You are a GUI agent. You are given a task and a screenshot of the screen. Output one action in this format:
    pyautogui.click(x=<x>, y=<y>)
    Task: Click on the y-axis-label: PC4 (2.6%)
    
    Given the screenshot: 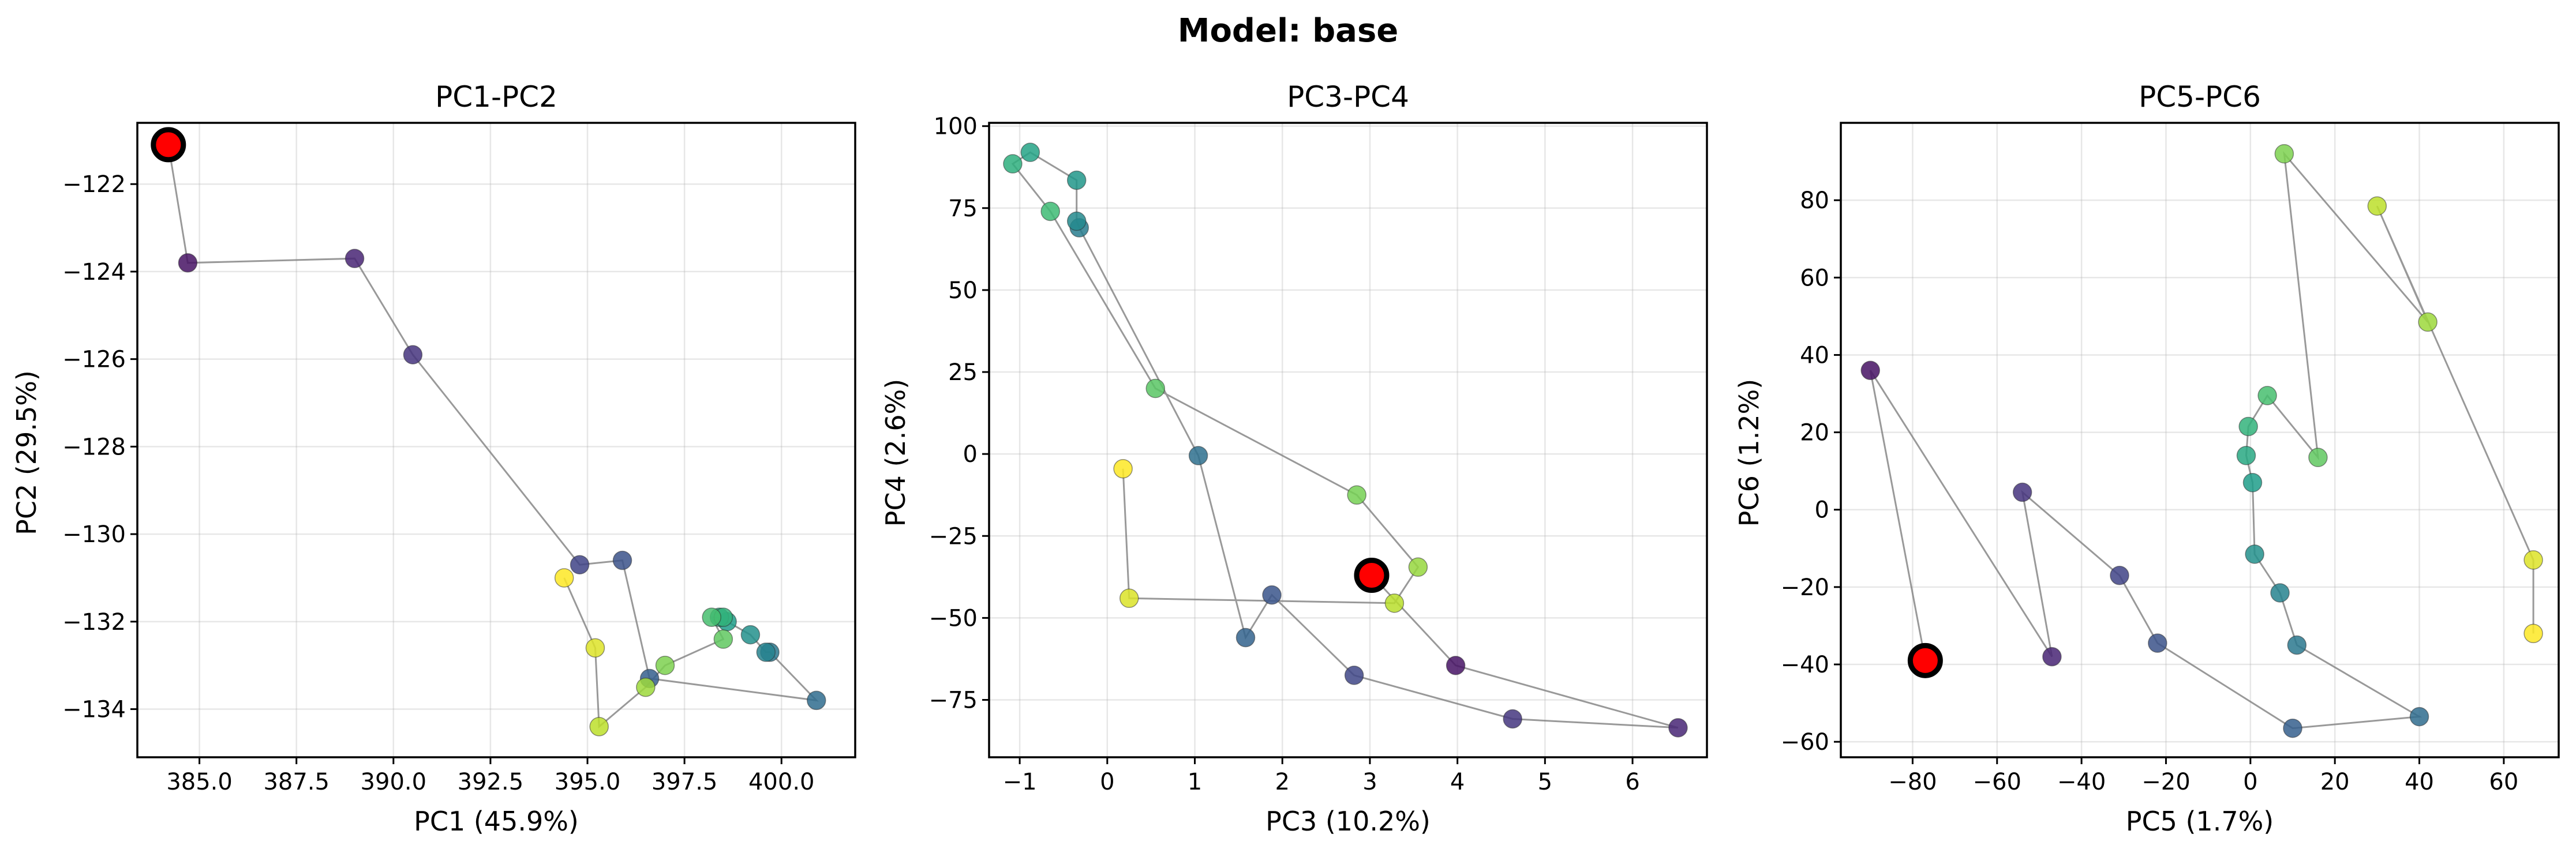 What is the action you would take?
    pyautogui.click(x=896, y=453)
    